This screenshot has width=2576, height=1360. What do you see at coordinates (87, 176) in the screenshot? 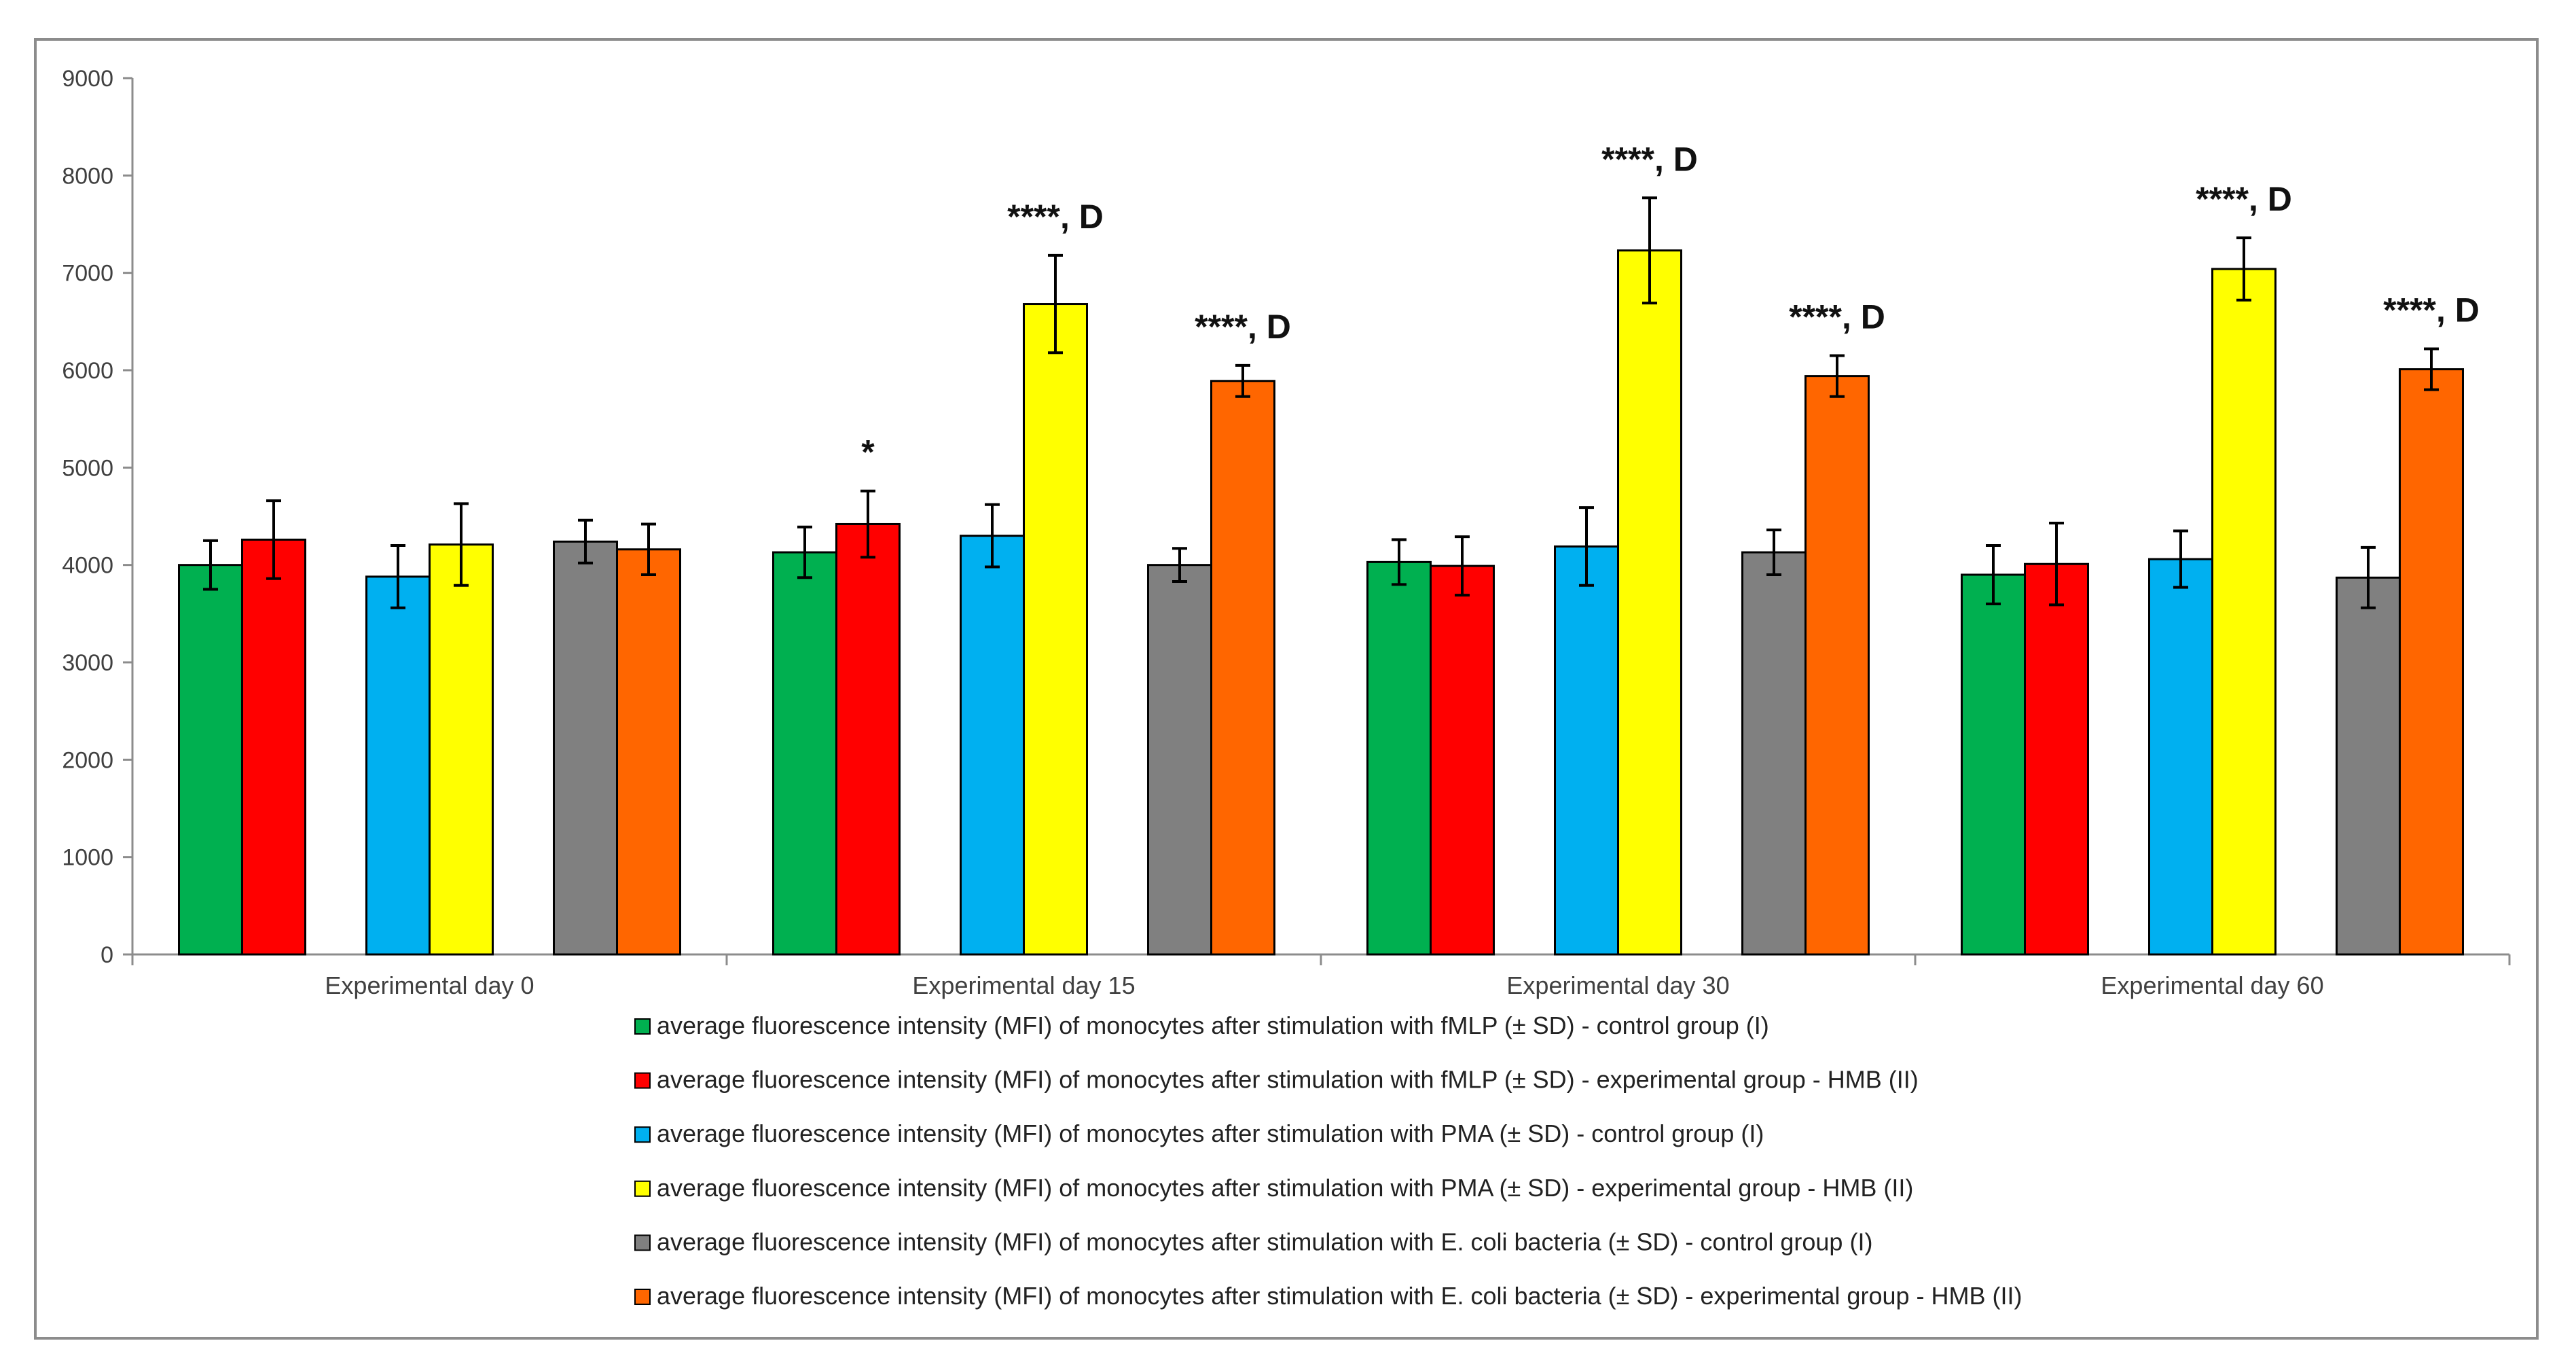
I see `y-tick-label: 8000` at bounding box center [87, 176].